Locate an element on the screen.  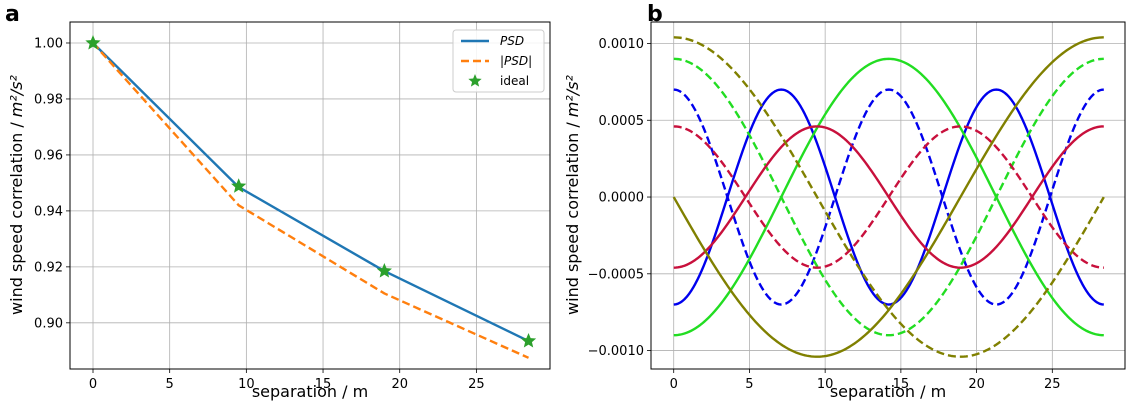
legend-a: PSD |PSD| ideal is located at coordinates (498, 61).